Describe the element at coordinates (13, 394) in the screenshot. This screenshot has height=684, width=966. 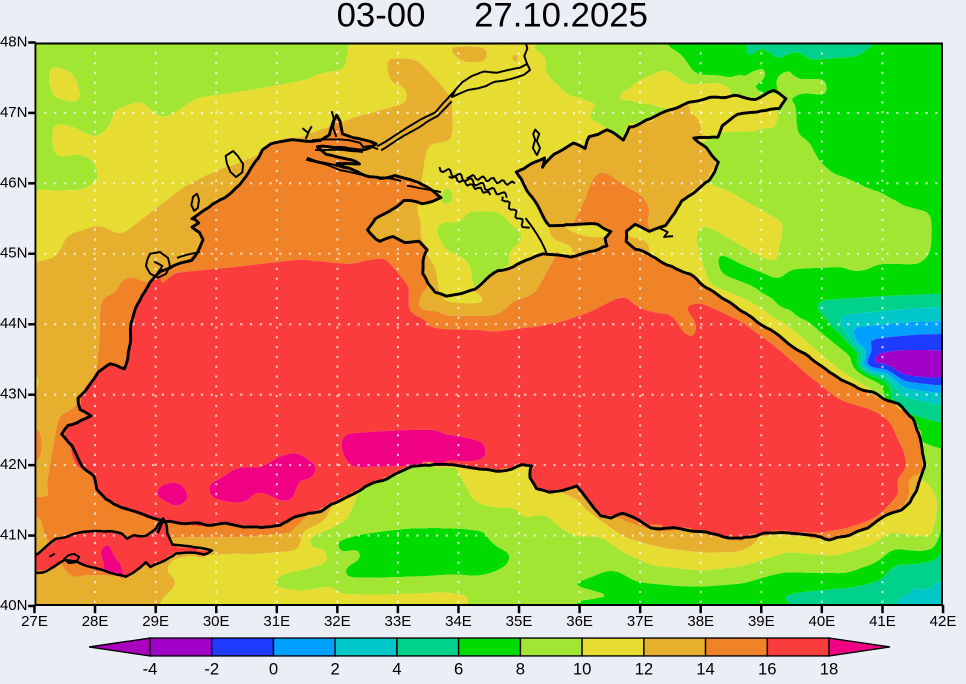
I see `svg-text: 43N` at that location.